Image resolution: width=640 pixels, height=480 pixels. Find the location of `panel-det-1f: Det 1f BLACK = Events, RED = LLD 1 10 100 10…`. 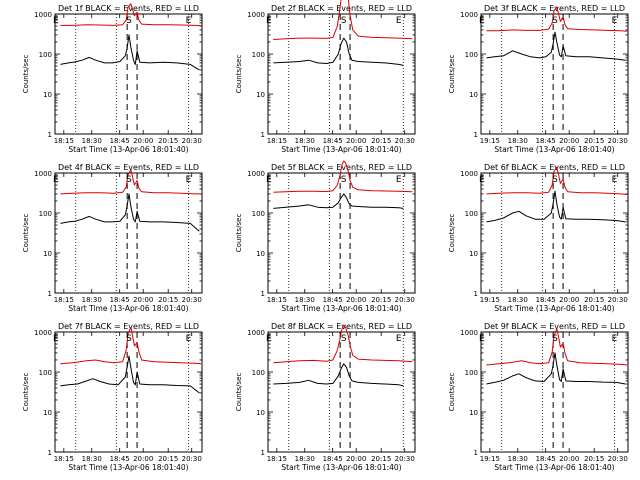

panel-det-1f: Det 1f BLACK = Events, RED = LLD 1 10 100 10… is located at coordinates (112, 78).